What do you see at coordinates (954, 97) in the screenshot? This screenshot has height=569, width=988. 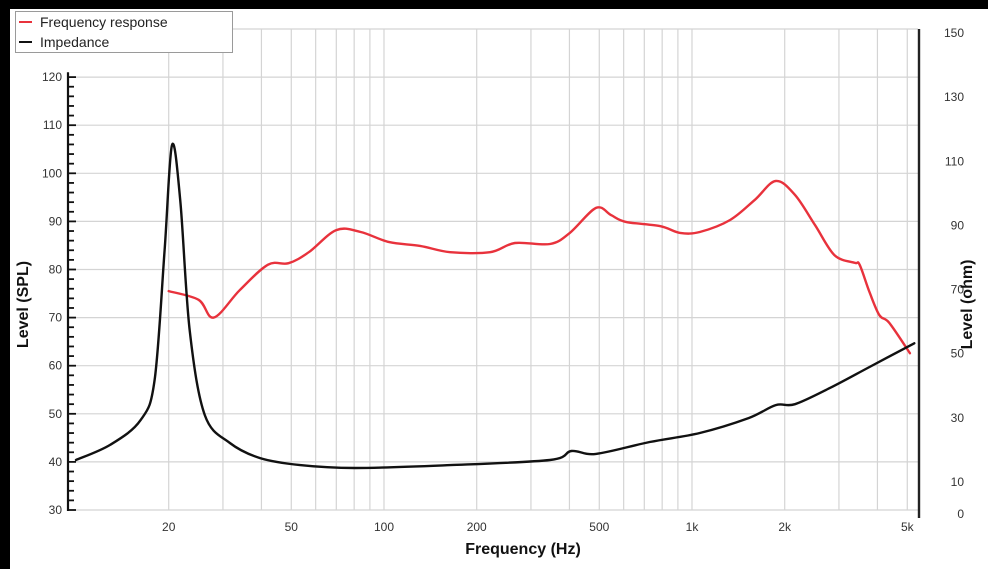 I see `y2-tick-label: 130` at bounding box center [954, 97].